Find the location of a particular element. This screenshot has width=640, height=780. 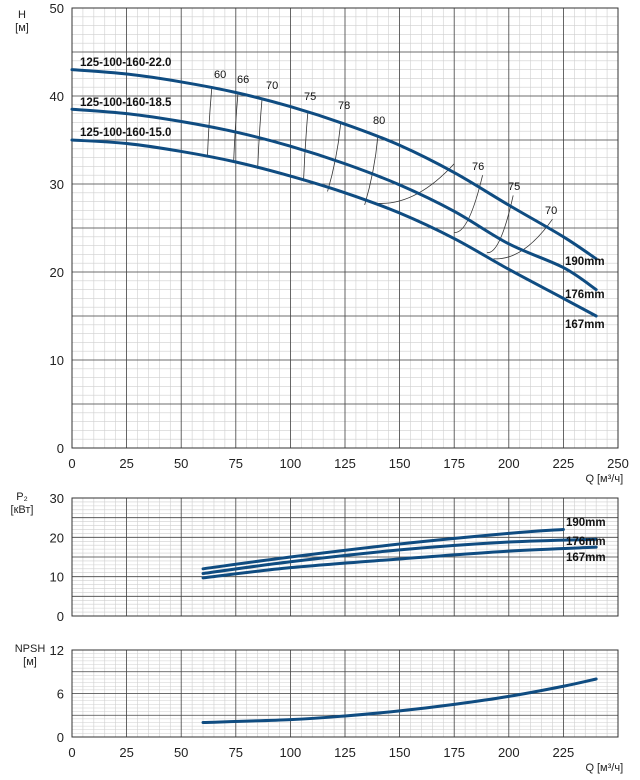

series-name-label: 176mm is located at coordinates (585, 295).